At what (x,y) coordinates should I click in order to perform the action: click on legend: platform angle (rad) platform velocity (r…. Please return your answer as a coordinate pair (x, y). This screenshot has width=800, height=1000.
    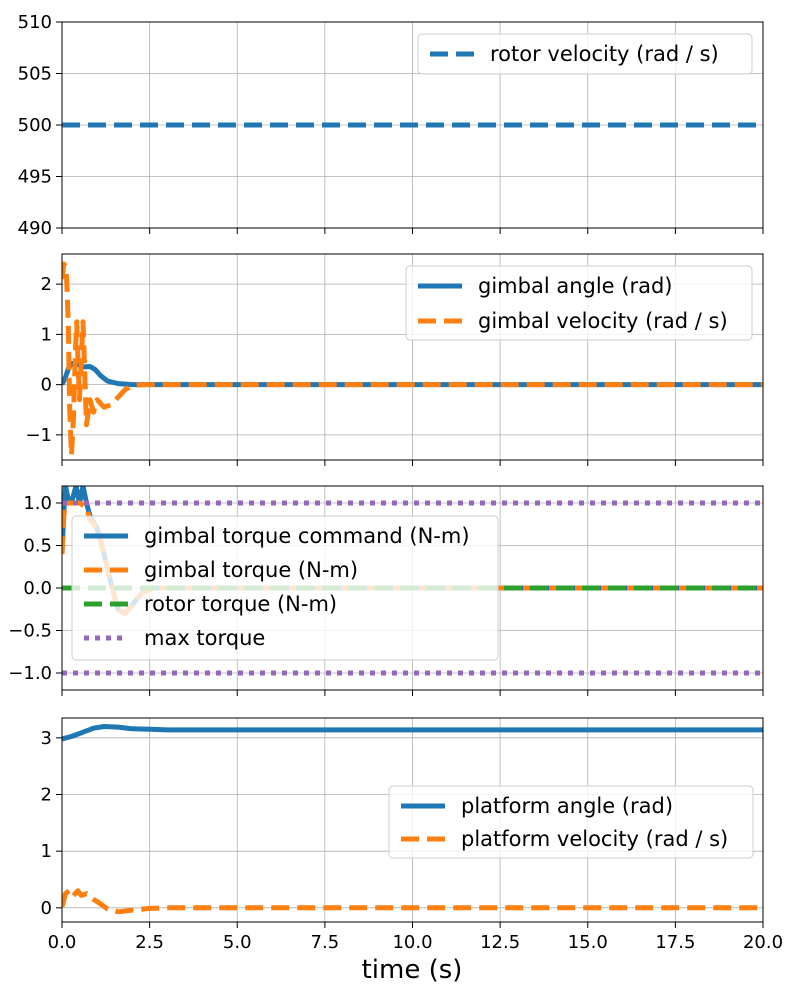
    Looking at the image, I should click on (571, 822).